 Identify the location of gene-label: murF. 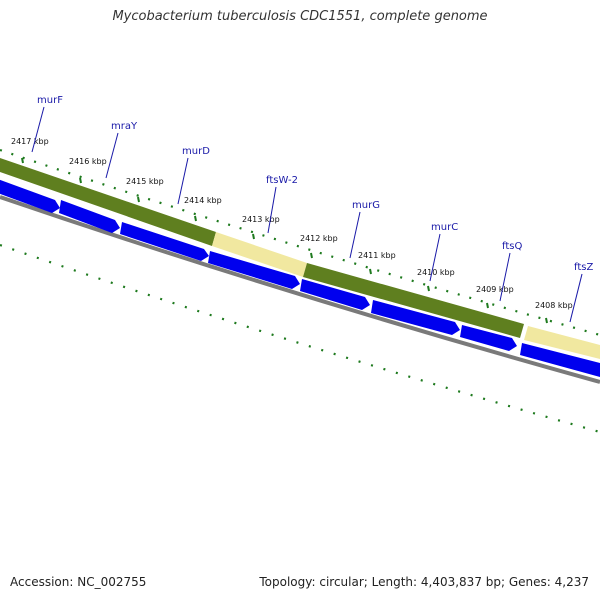
(50, 100).